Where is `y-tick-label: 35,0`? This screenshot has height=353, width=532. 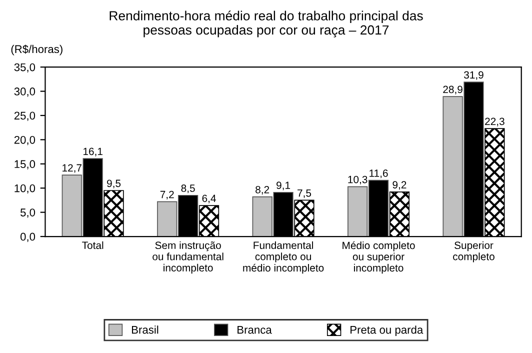
y-tick-label: 35,0 is located at coordinates (25, 68).